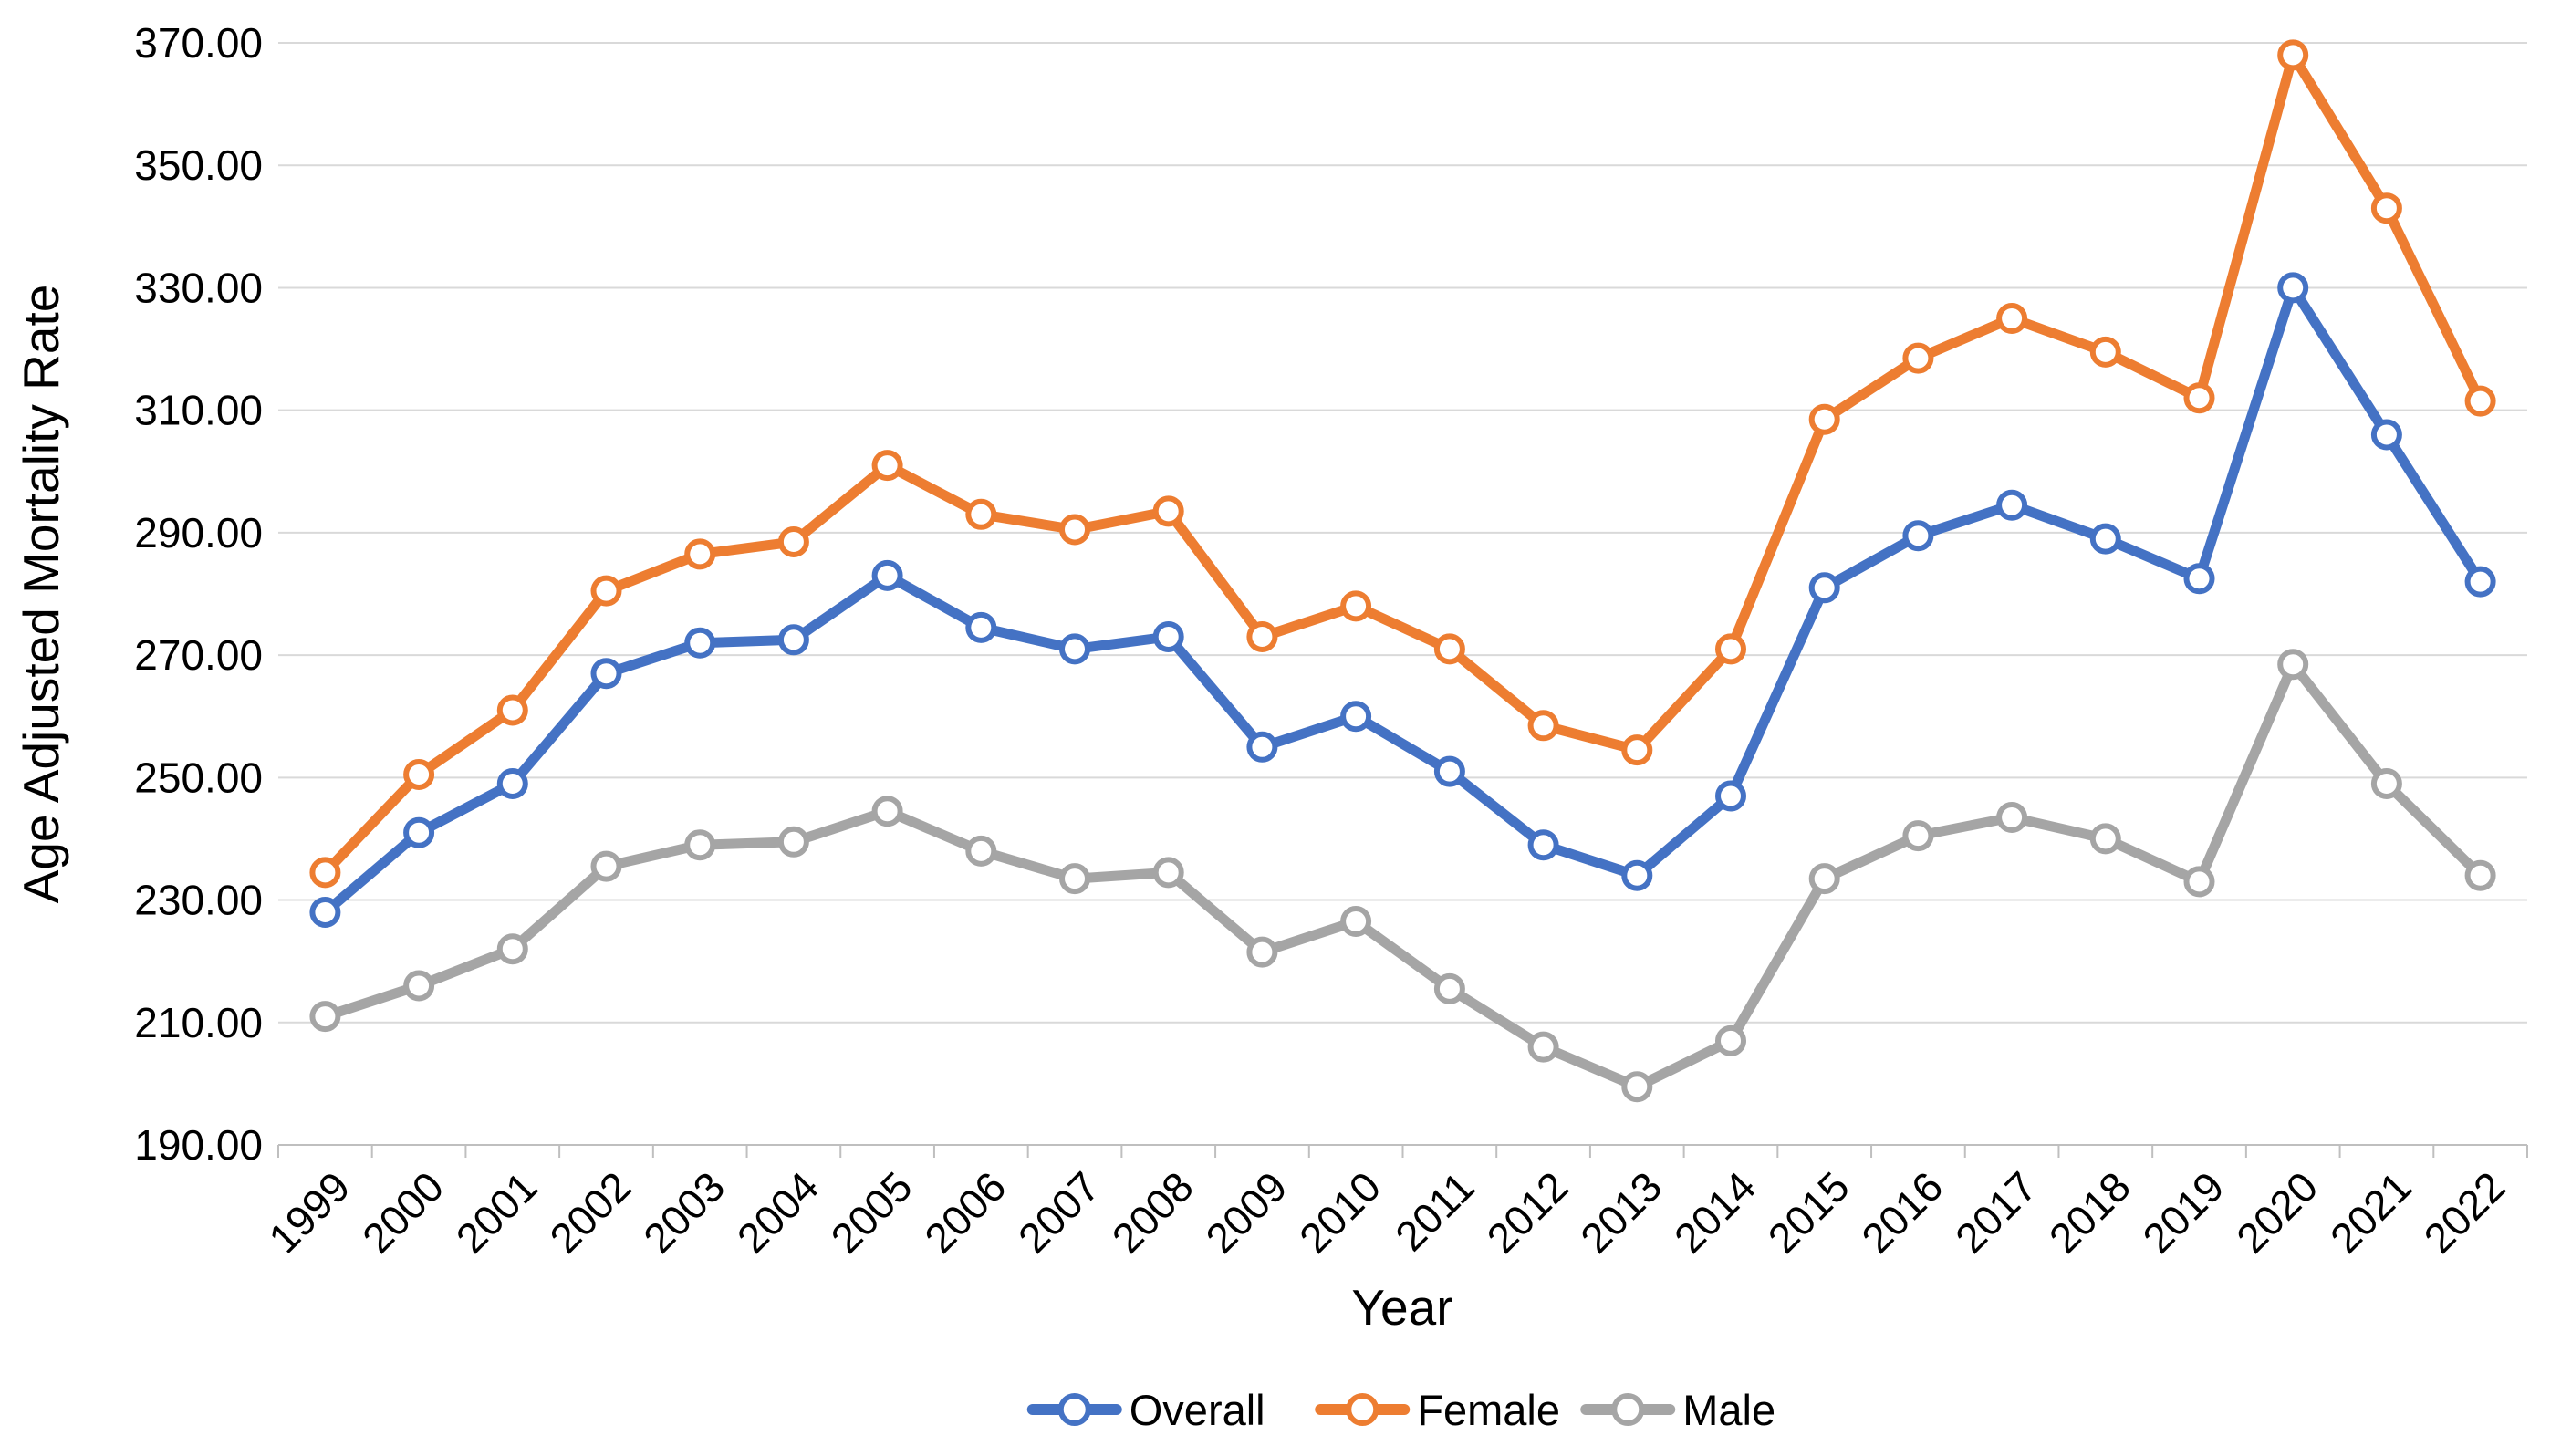 Image resolution: width=2561 pixels, height=1456 pixels. I want to click on x-tick-label: 2018, so click(2089, 1212).